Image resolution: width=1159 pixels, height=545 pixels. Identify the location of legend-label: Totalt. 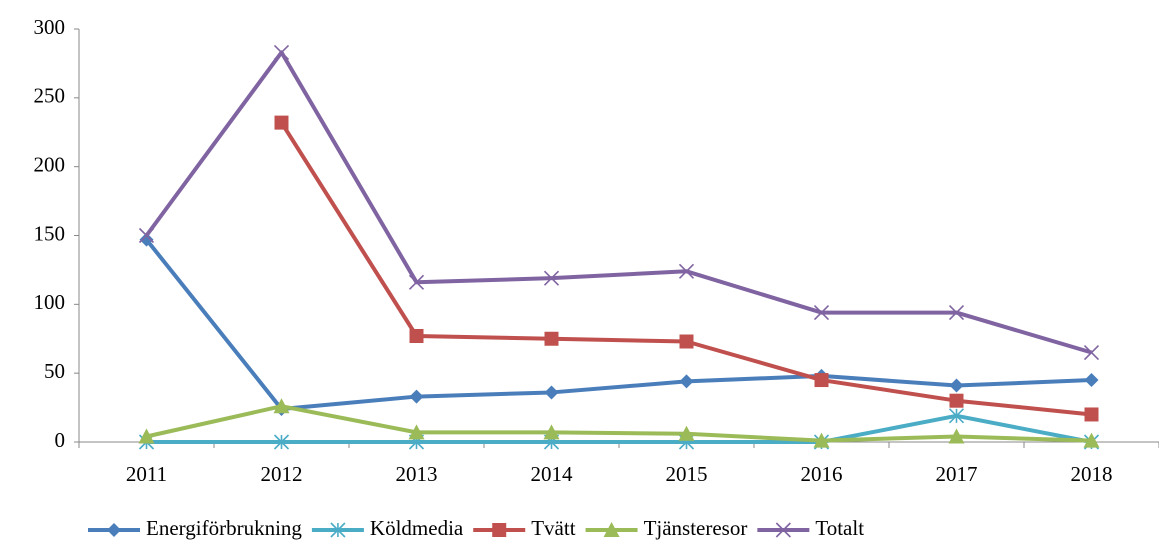
(839, 528).